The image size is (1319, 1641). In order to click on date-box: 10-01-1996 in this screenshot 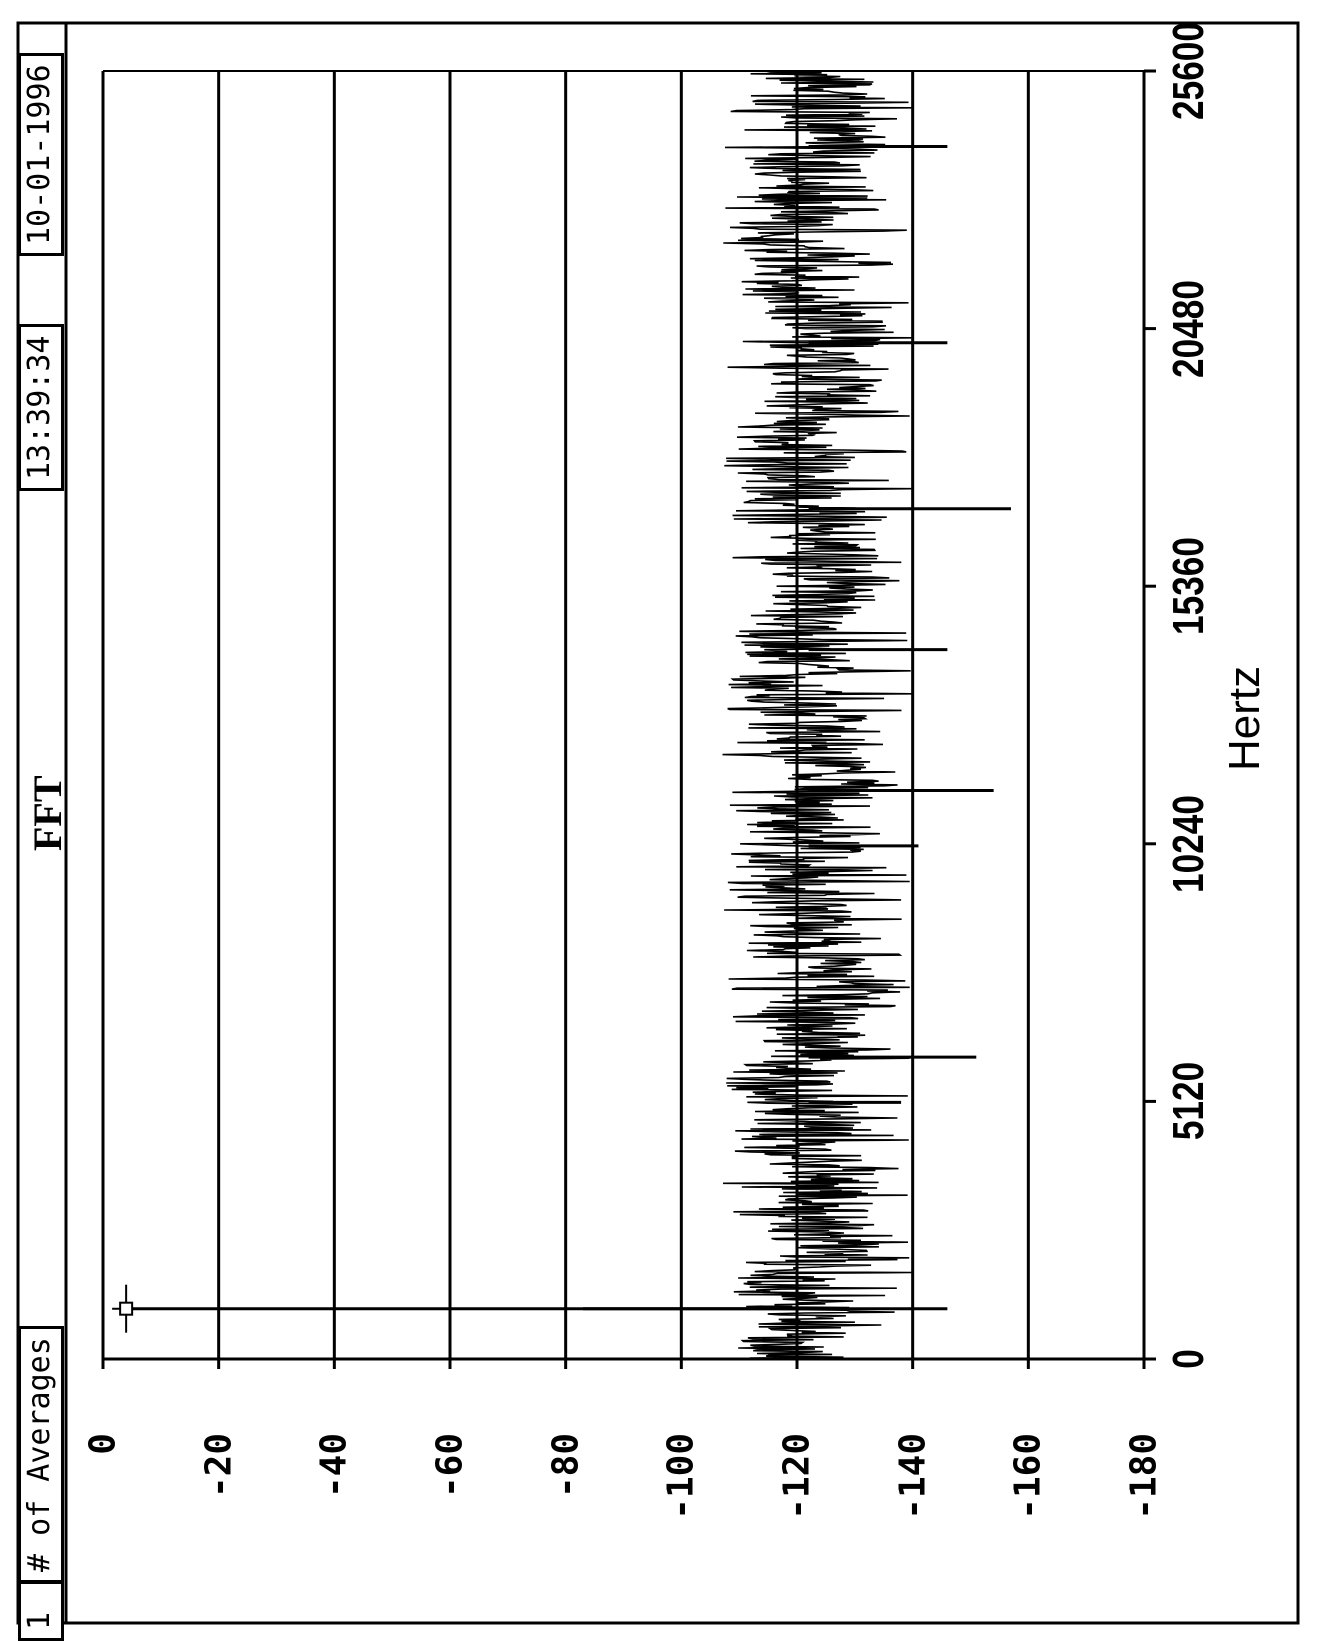, I will do `click(41, 154)`.